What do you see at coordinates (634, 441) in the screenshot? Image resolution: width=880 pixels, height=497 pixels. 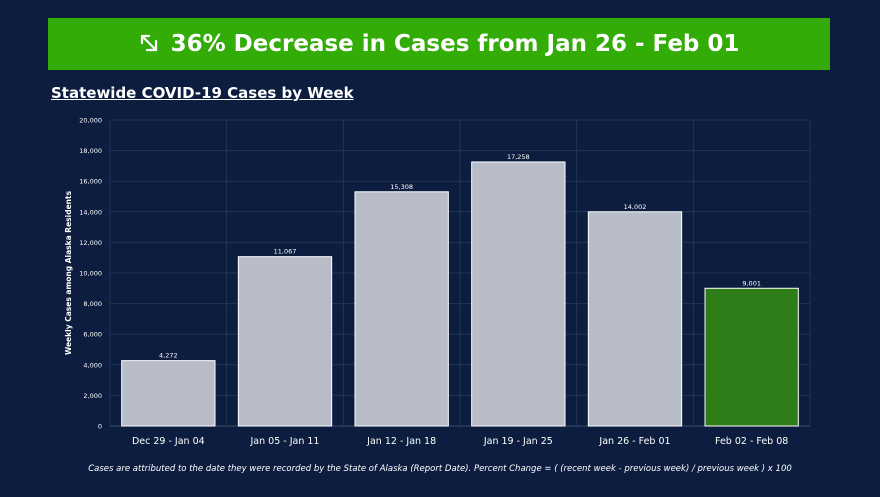 I see `x-tick-label: Jan 26 - Feb 01` at bounding box center [634, 441].